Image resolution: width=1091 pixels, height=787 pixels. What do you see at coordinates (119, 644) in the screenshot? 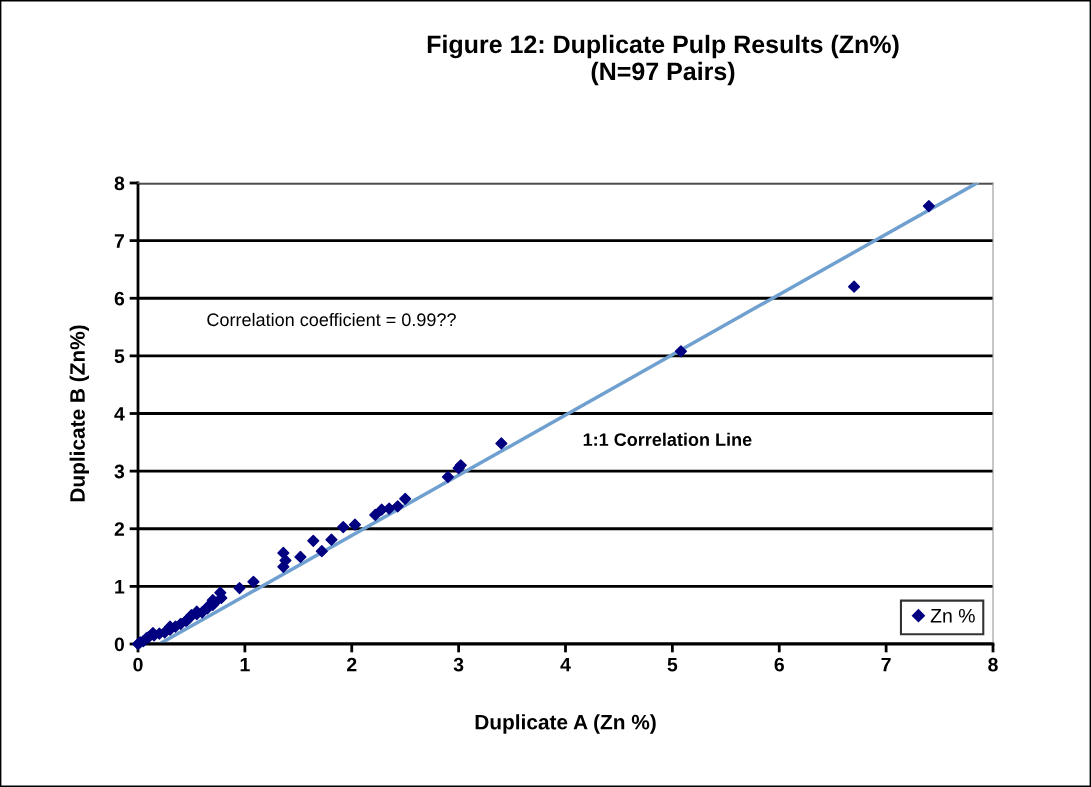
I see `y-tick-label: 0` at bounding box center [119, 644].